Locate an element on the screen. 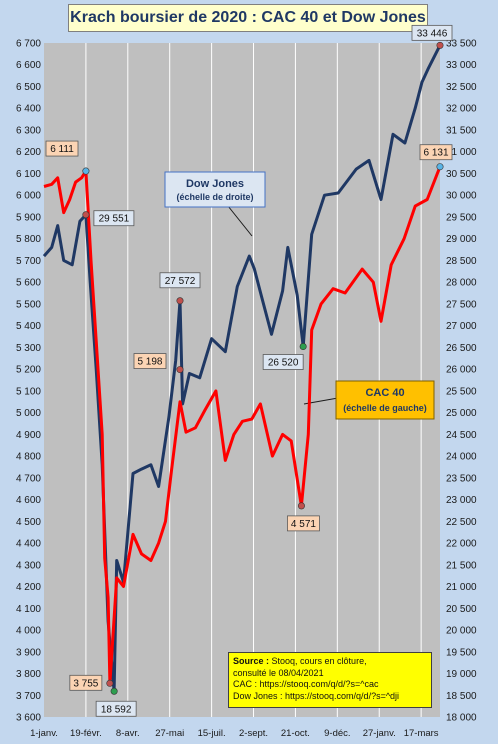  x-tick-label: 2-sept. is located at coordinates (253, 733).